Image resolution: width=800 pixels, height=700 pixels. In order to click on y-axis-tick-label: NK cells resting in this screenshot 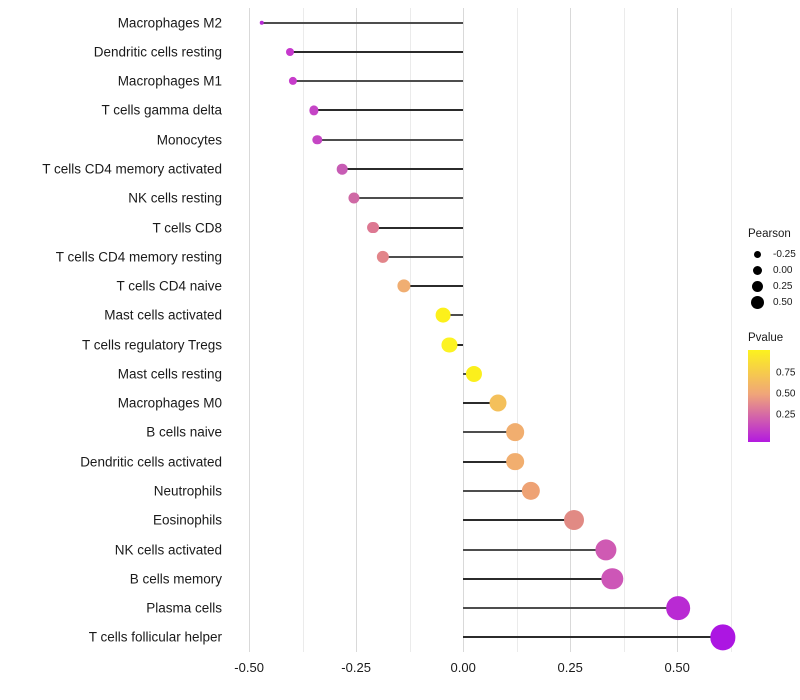, I will do `click(175, 198)`.